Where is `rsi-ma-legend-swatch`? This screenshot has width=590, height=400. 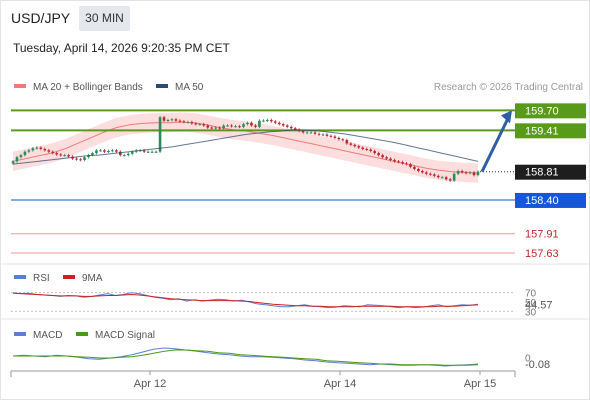
rsi-ma-legend-swatch is located at coordinates (69, 277).